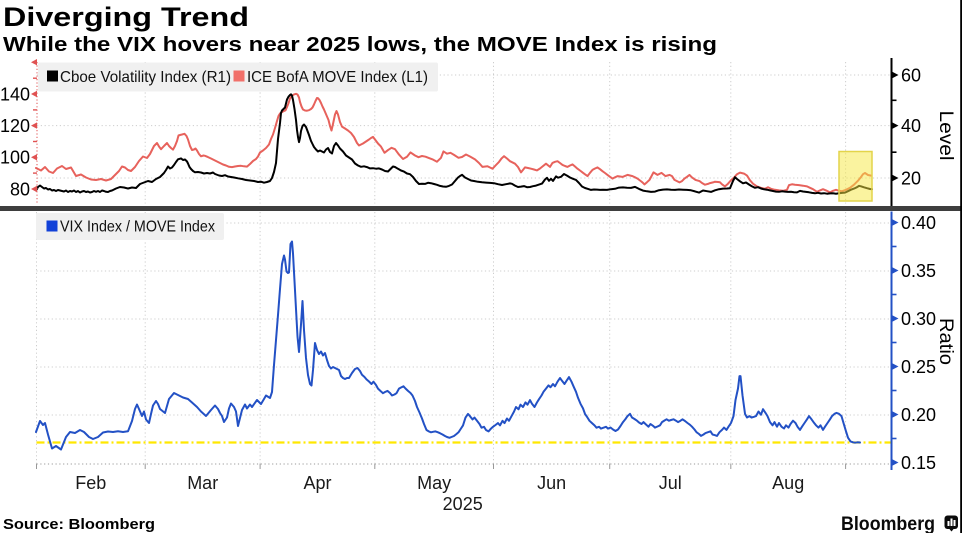  Describe the element at coordinates (945, 136) in the screenshot. I see `svg-text: Level` at that location.